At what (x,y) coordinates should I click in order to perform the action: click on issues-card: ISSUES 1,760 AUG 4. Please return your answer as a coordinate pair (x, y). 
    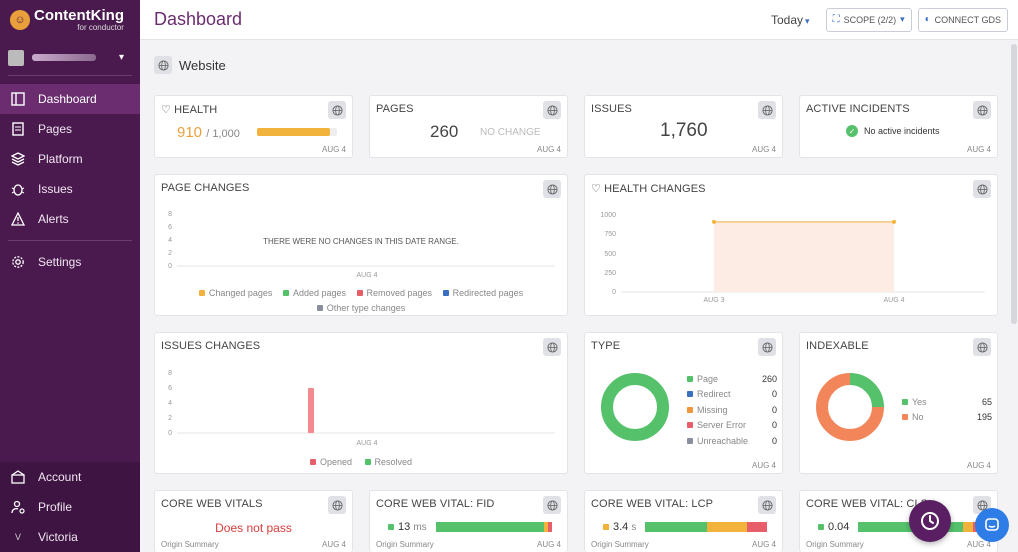
    Looking at the image, I should click on (683, 126).